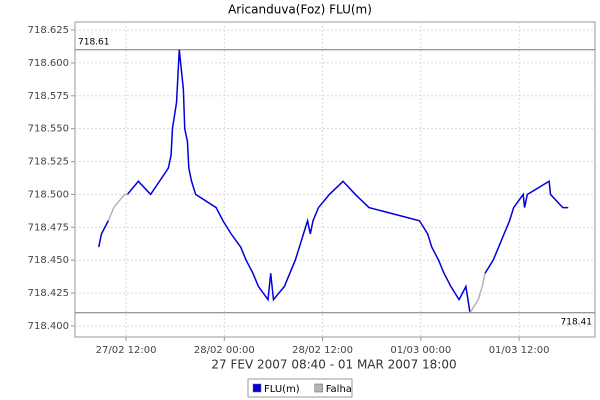 The height and width of the screenshot is (400, 600). What do you see at coordinates (94, 42) in the screenshot?
I see `reference-label: 718.61` at bounding box center [94, 42].